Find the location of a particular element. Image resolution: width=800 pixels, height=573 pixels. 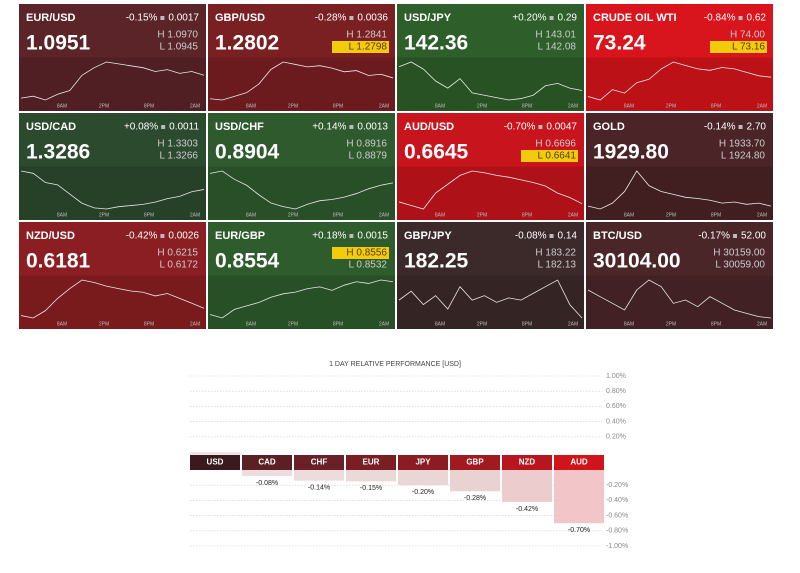

tile-low: L 0.6641 is located at coordinates (556, 156).